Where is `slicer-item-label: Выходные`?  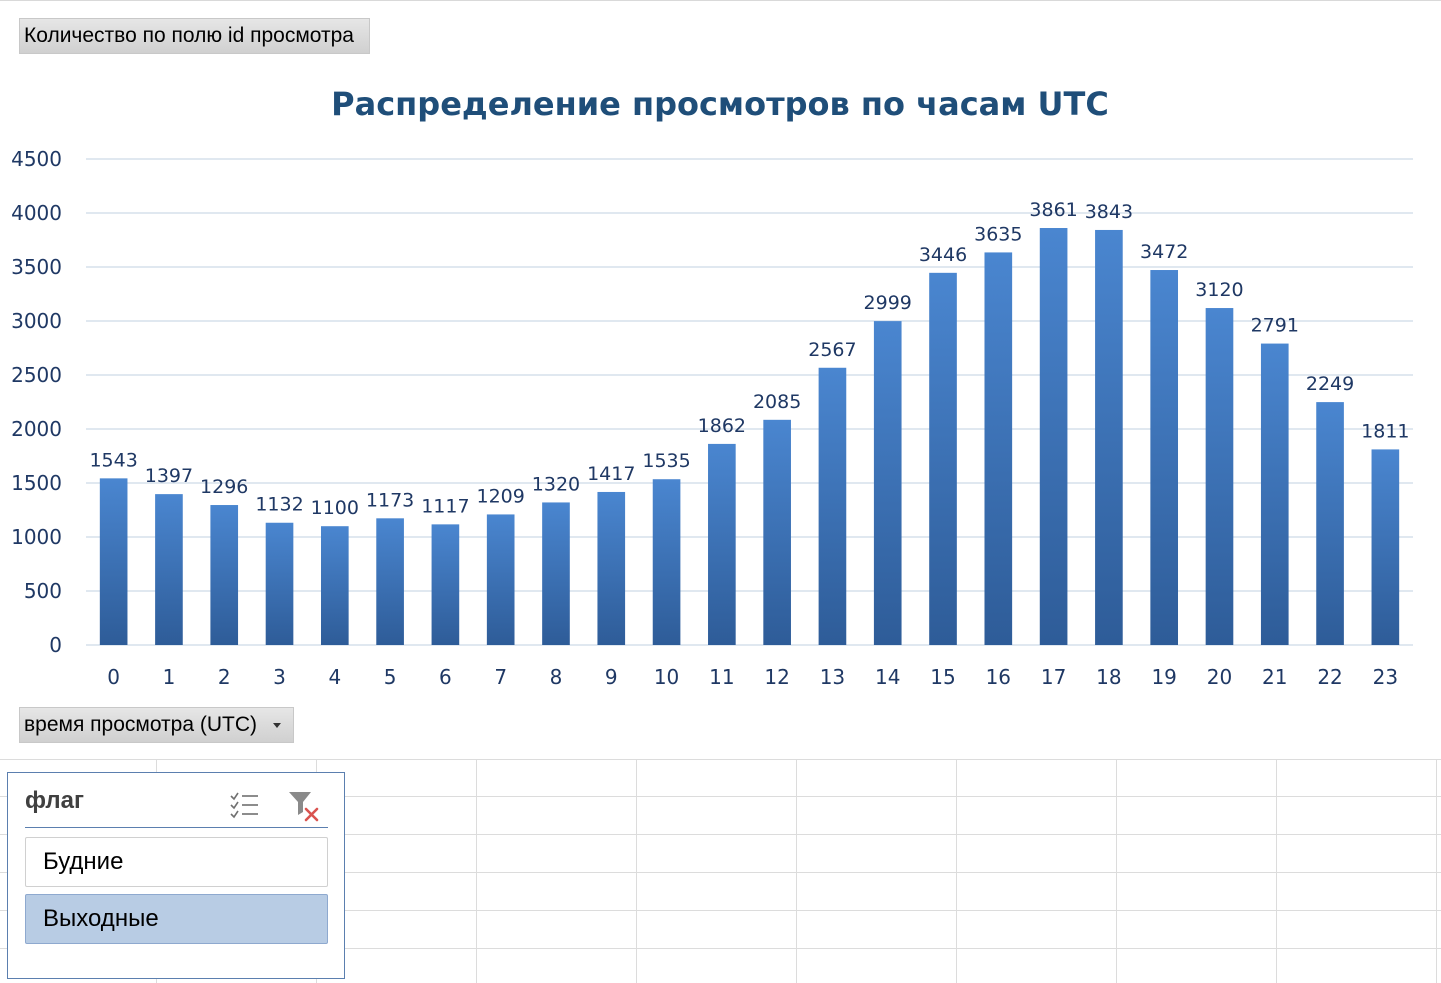 slicer-item-label: Выходные is located at coordinates (101, 918).